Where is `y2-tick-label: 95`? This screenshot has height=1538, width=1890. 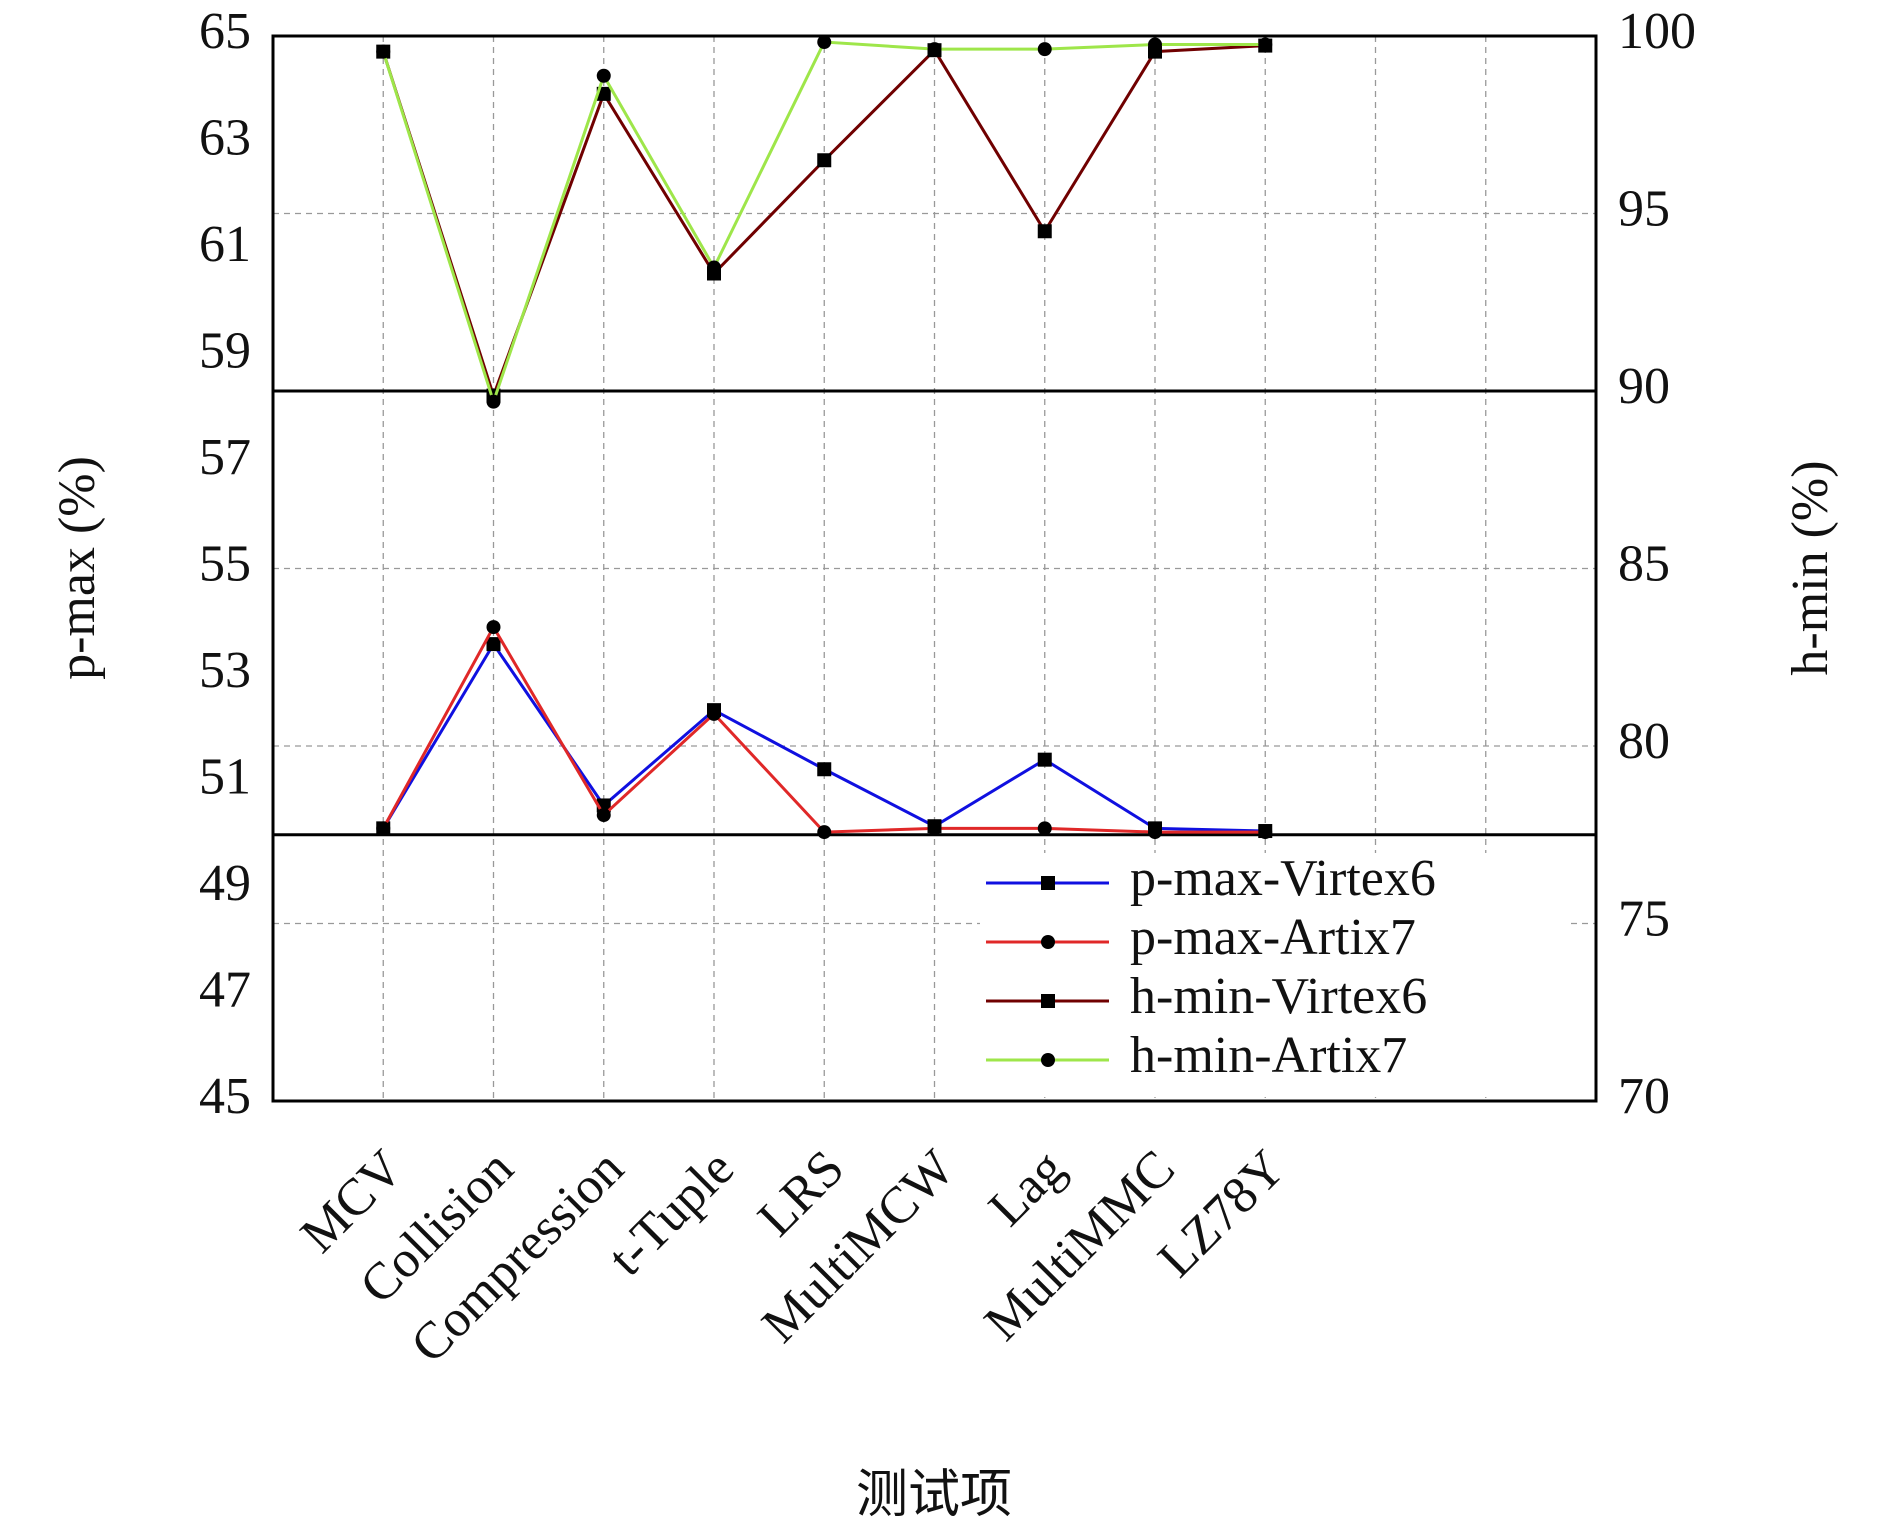
y2-tick-label: 95 is located at coordinates (1644, 208).